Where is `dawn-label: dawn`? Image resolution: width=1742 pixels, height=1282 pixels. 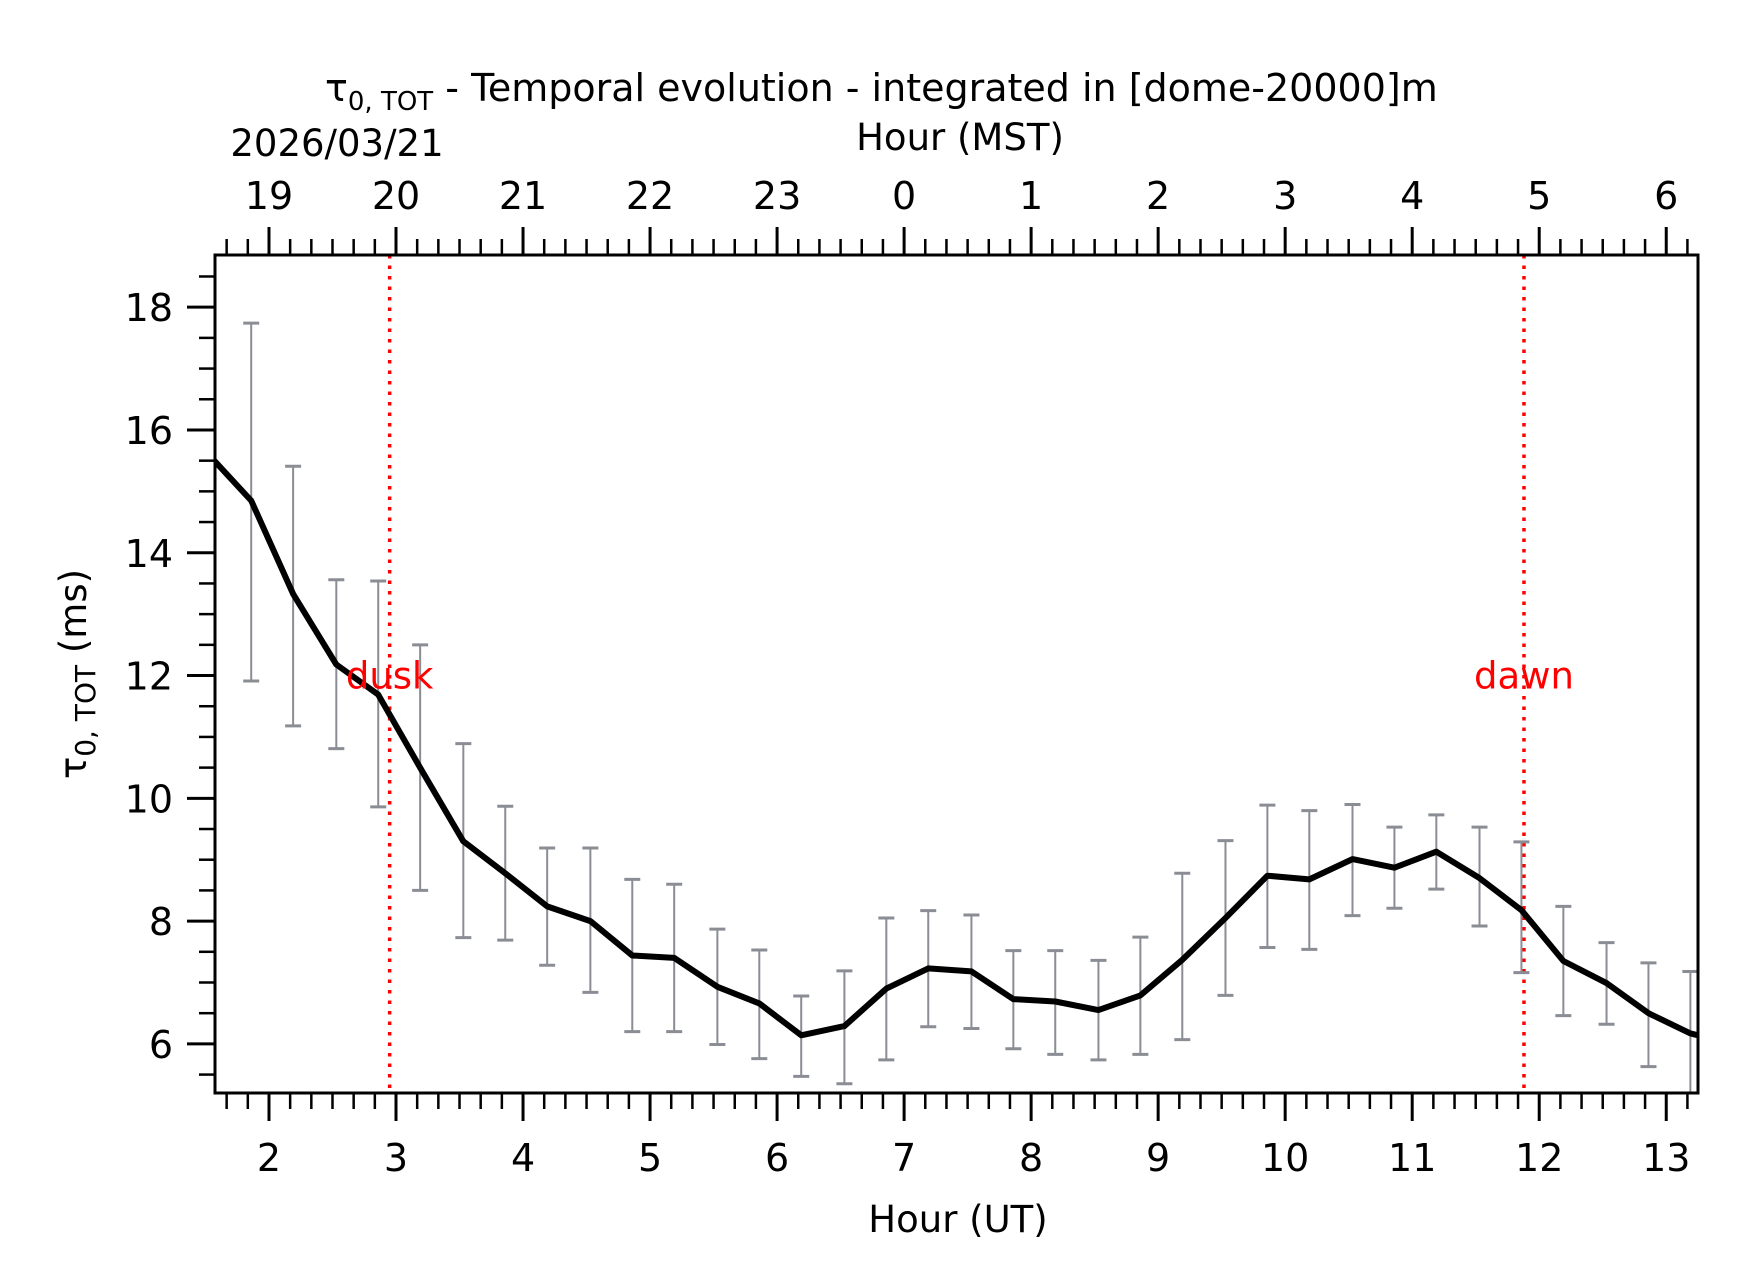 dawn-label: dawn is located at coordinates (1524, 676).